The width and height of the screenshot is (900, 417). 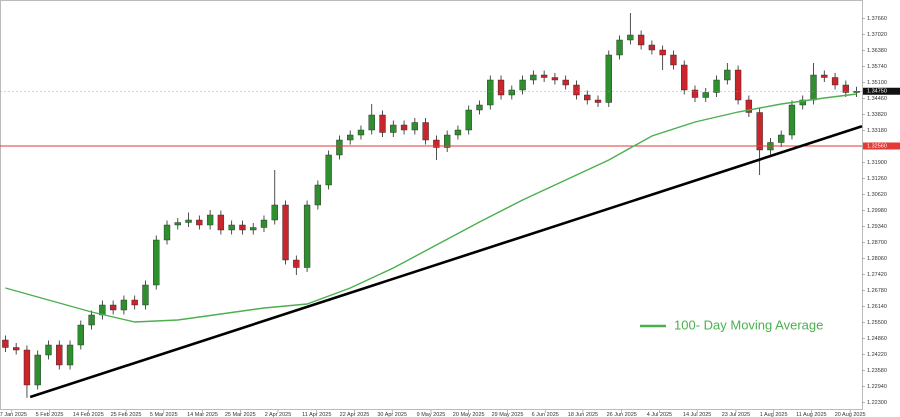 I want to click on x-tick-label: 11 Apr 2025, so click(x=316, y=414).